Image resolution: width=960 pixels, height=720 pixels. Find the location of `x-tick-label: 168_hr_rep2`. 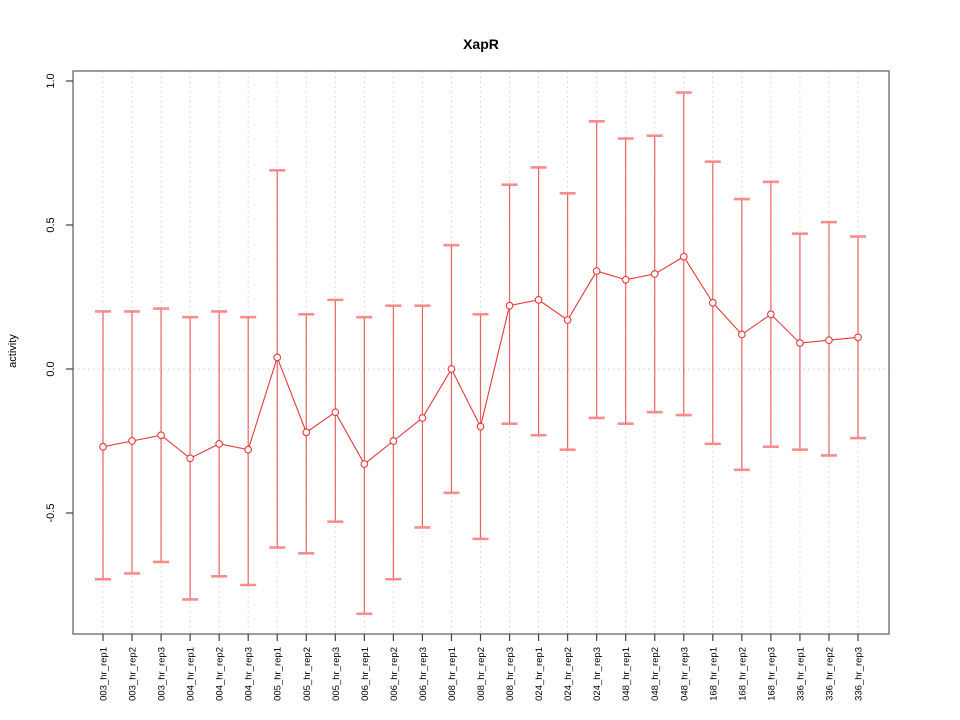

x-tick-label: 168_hr_rep2 is located at coordinates (742, 674).